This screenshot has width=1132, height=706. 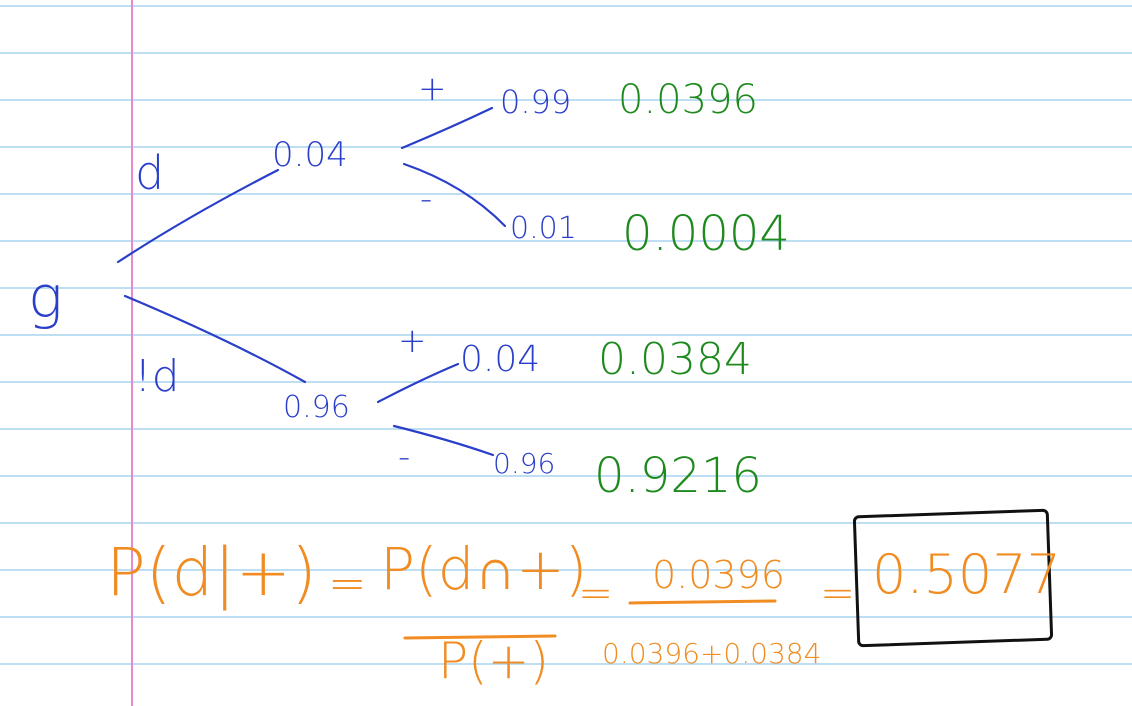 I want to click on prob-pos-given-d: 0.99, so click(x=536, y=102).